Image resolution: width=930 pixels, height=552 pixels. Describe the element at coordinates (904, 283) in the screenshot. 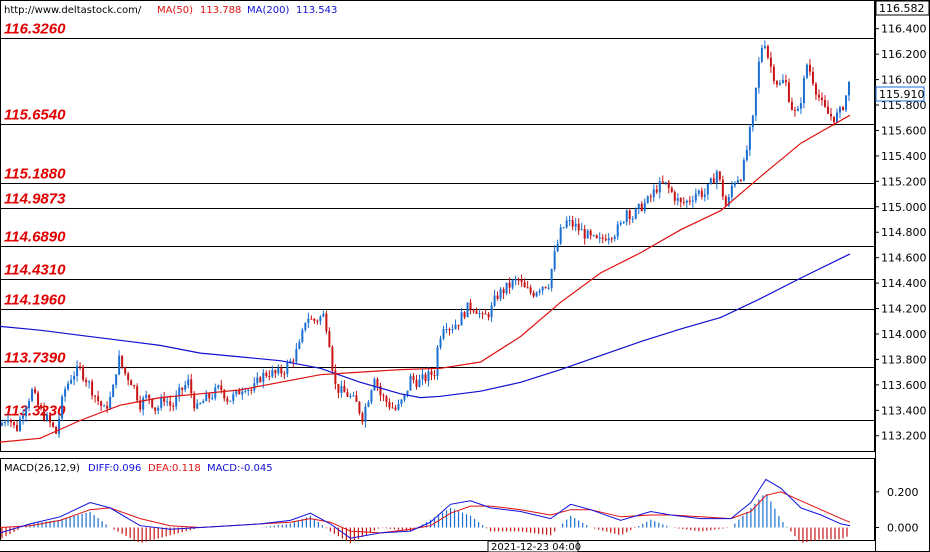

I see `price-tick-label: 114.400` at that location.